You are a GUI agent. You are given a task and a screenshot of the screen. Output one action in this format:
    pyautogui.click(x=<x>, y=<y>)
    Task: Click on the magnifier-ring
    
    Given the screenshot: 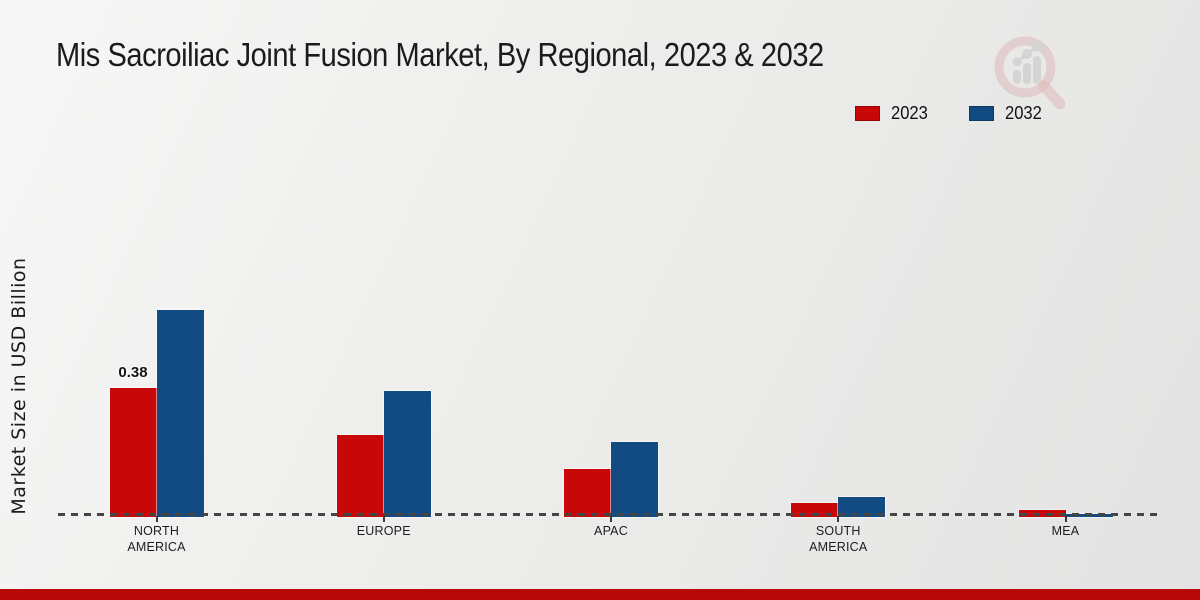 What is the action you would take?
    pyautogui.click(x=1025, y=67)
    